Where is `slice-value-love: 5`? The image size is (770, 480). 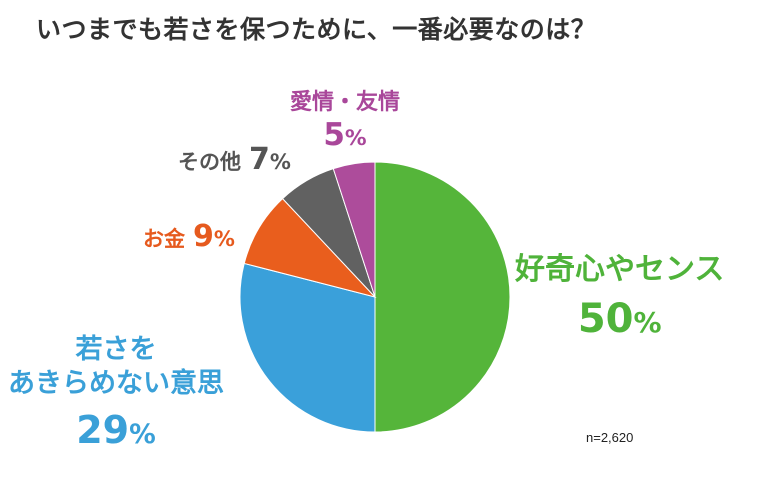
slice-value-love: 5 is located at coordinates (334, 135).